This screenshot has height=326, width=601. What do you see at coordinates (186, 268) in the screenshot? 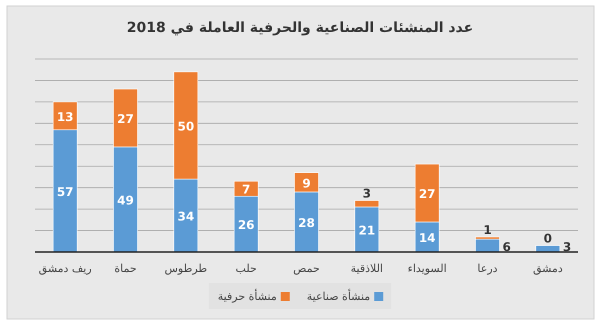
I see `x-tick-label: طرطوس` at bounding box center [186, 268].